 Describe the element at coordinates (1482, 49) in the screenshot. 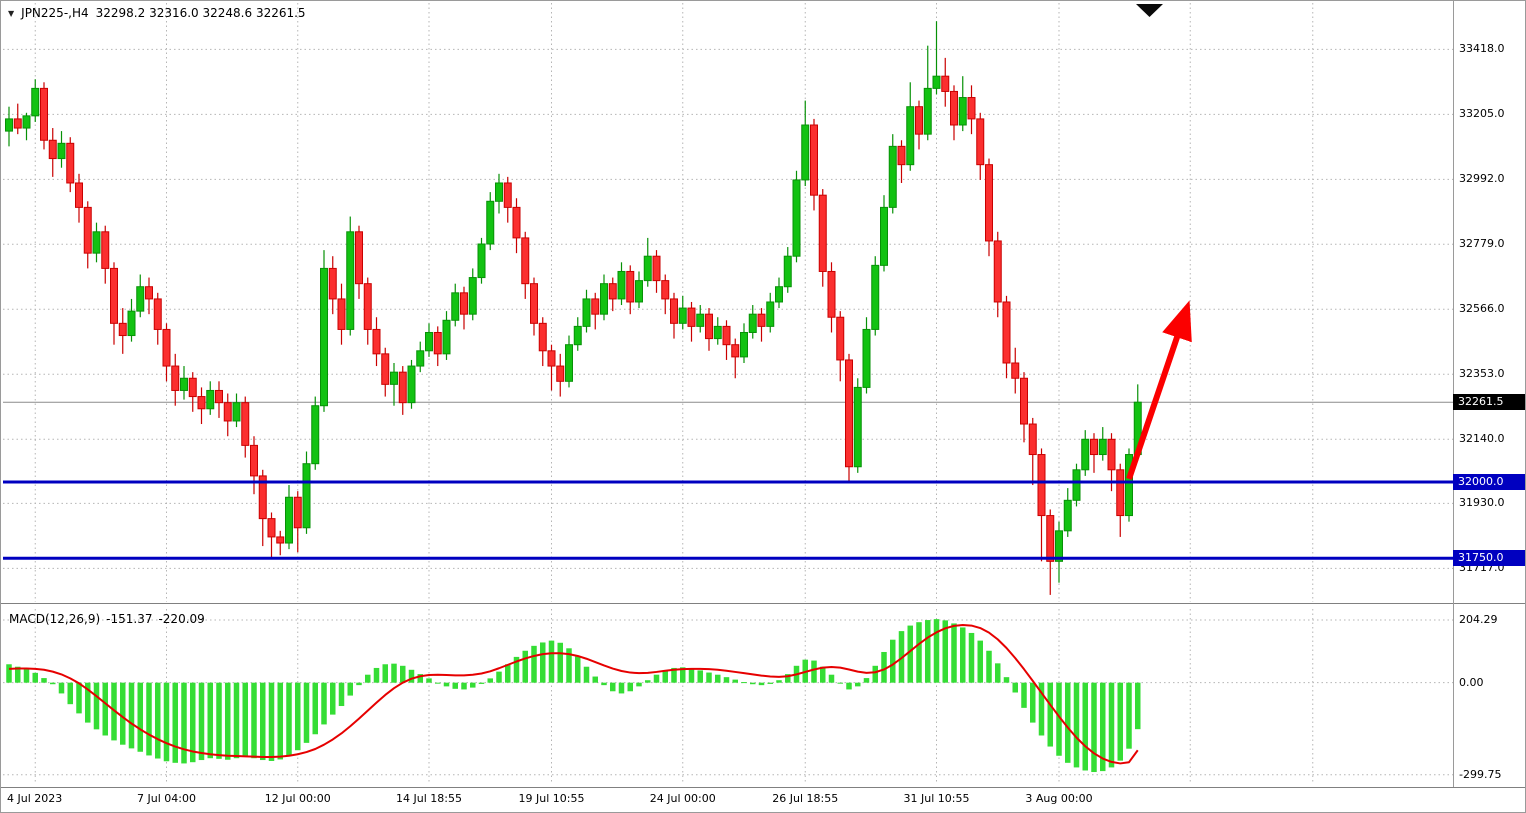

I see `price-axis-label: 33418.0` at that location.